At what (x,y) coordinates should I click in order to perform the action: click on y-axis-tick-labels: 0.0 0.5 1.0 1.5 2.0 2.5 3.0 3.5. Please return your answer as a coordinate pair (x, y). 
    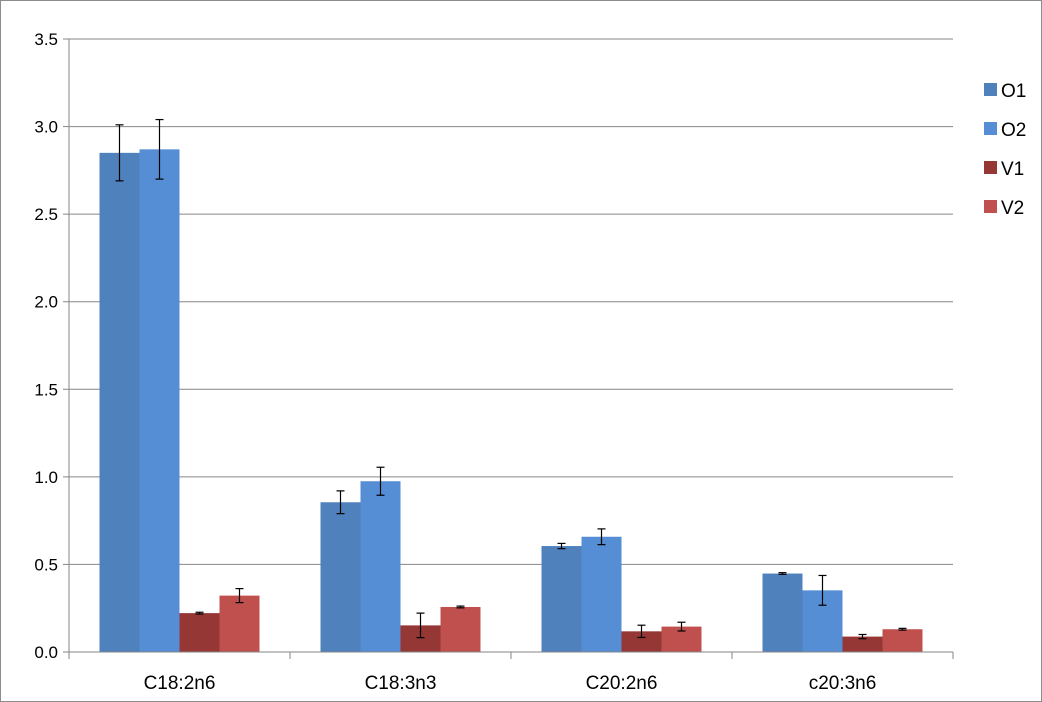
    Looking at the image, I should click on (46, 346).